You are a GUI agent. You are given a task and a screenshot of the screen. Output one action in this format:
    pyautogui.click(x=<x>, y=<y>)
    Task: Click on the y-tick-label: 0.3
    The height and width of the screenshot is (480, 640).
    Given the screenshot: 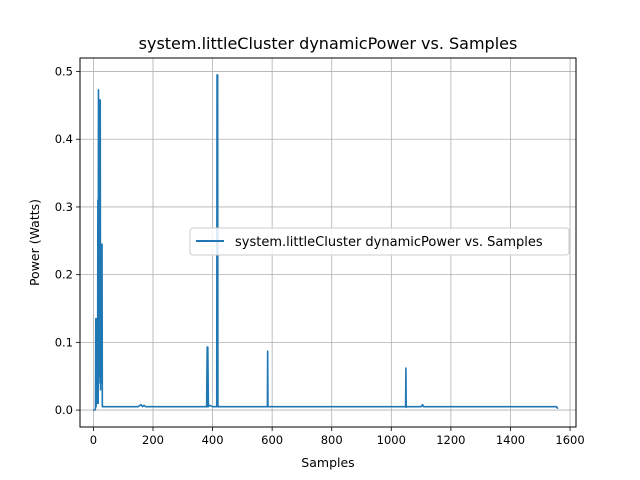 What is the action you would take?
    pyautogui.click(x=64, y=207)
    